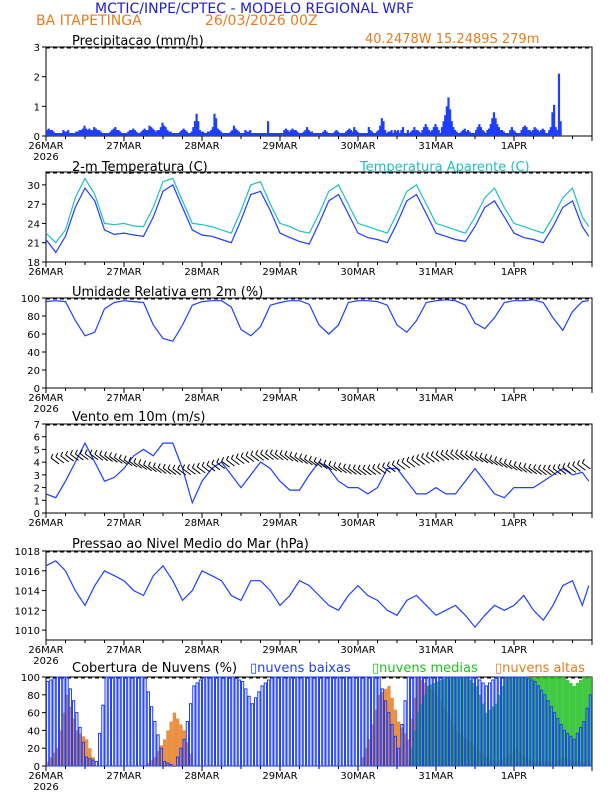 Image resolution: width=612 pixels, height=792 pixels. Describe the element at coordinates (45, 157) in the screenshot. I see `precip-year-label: 2026` at that location.